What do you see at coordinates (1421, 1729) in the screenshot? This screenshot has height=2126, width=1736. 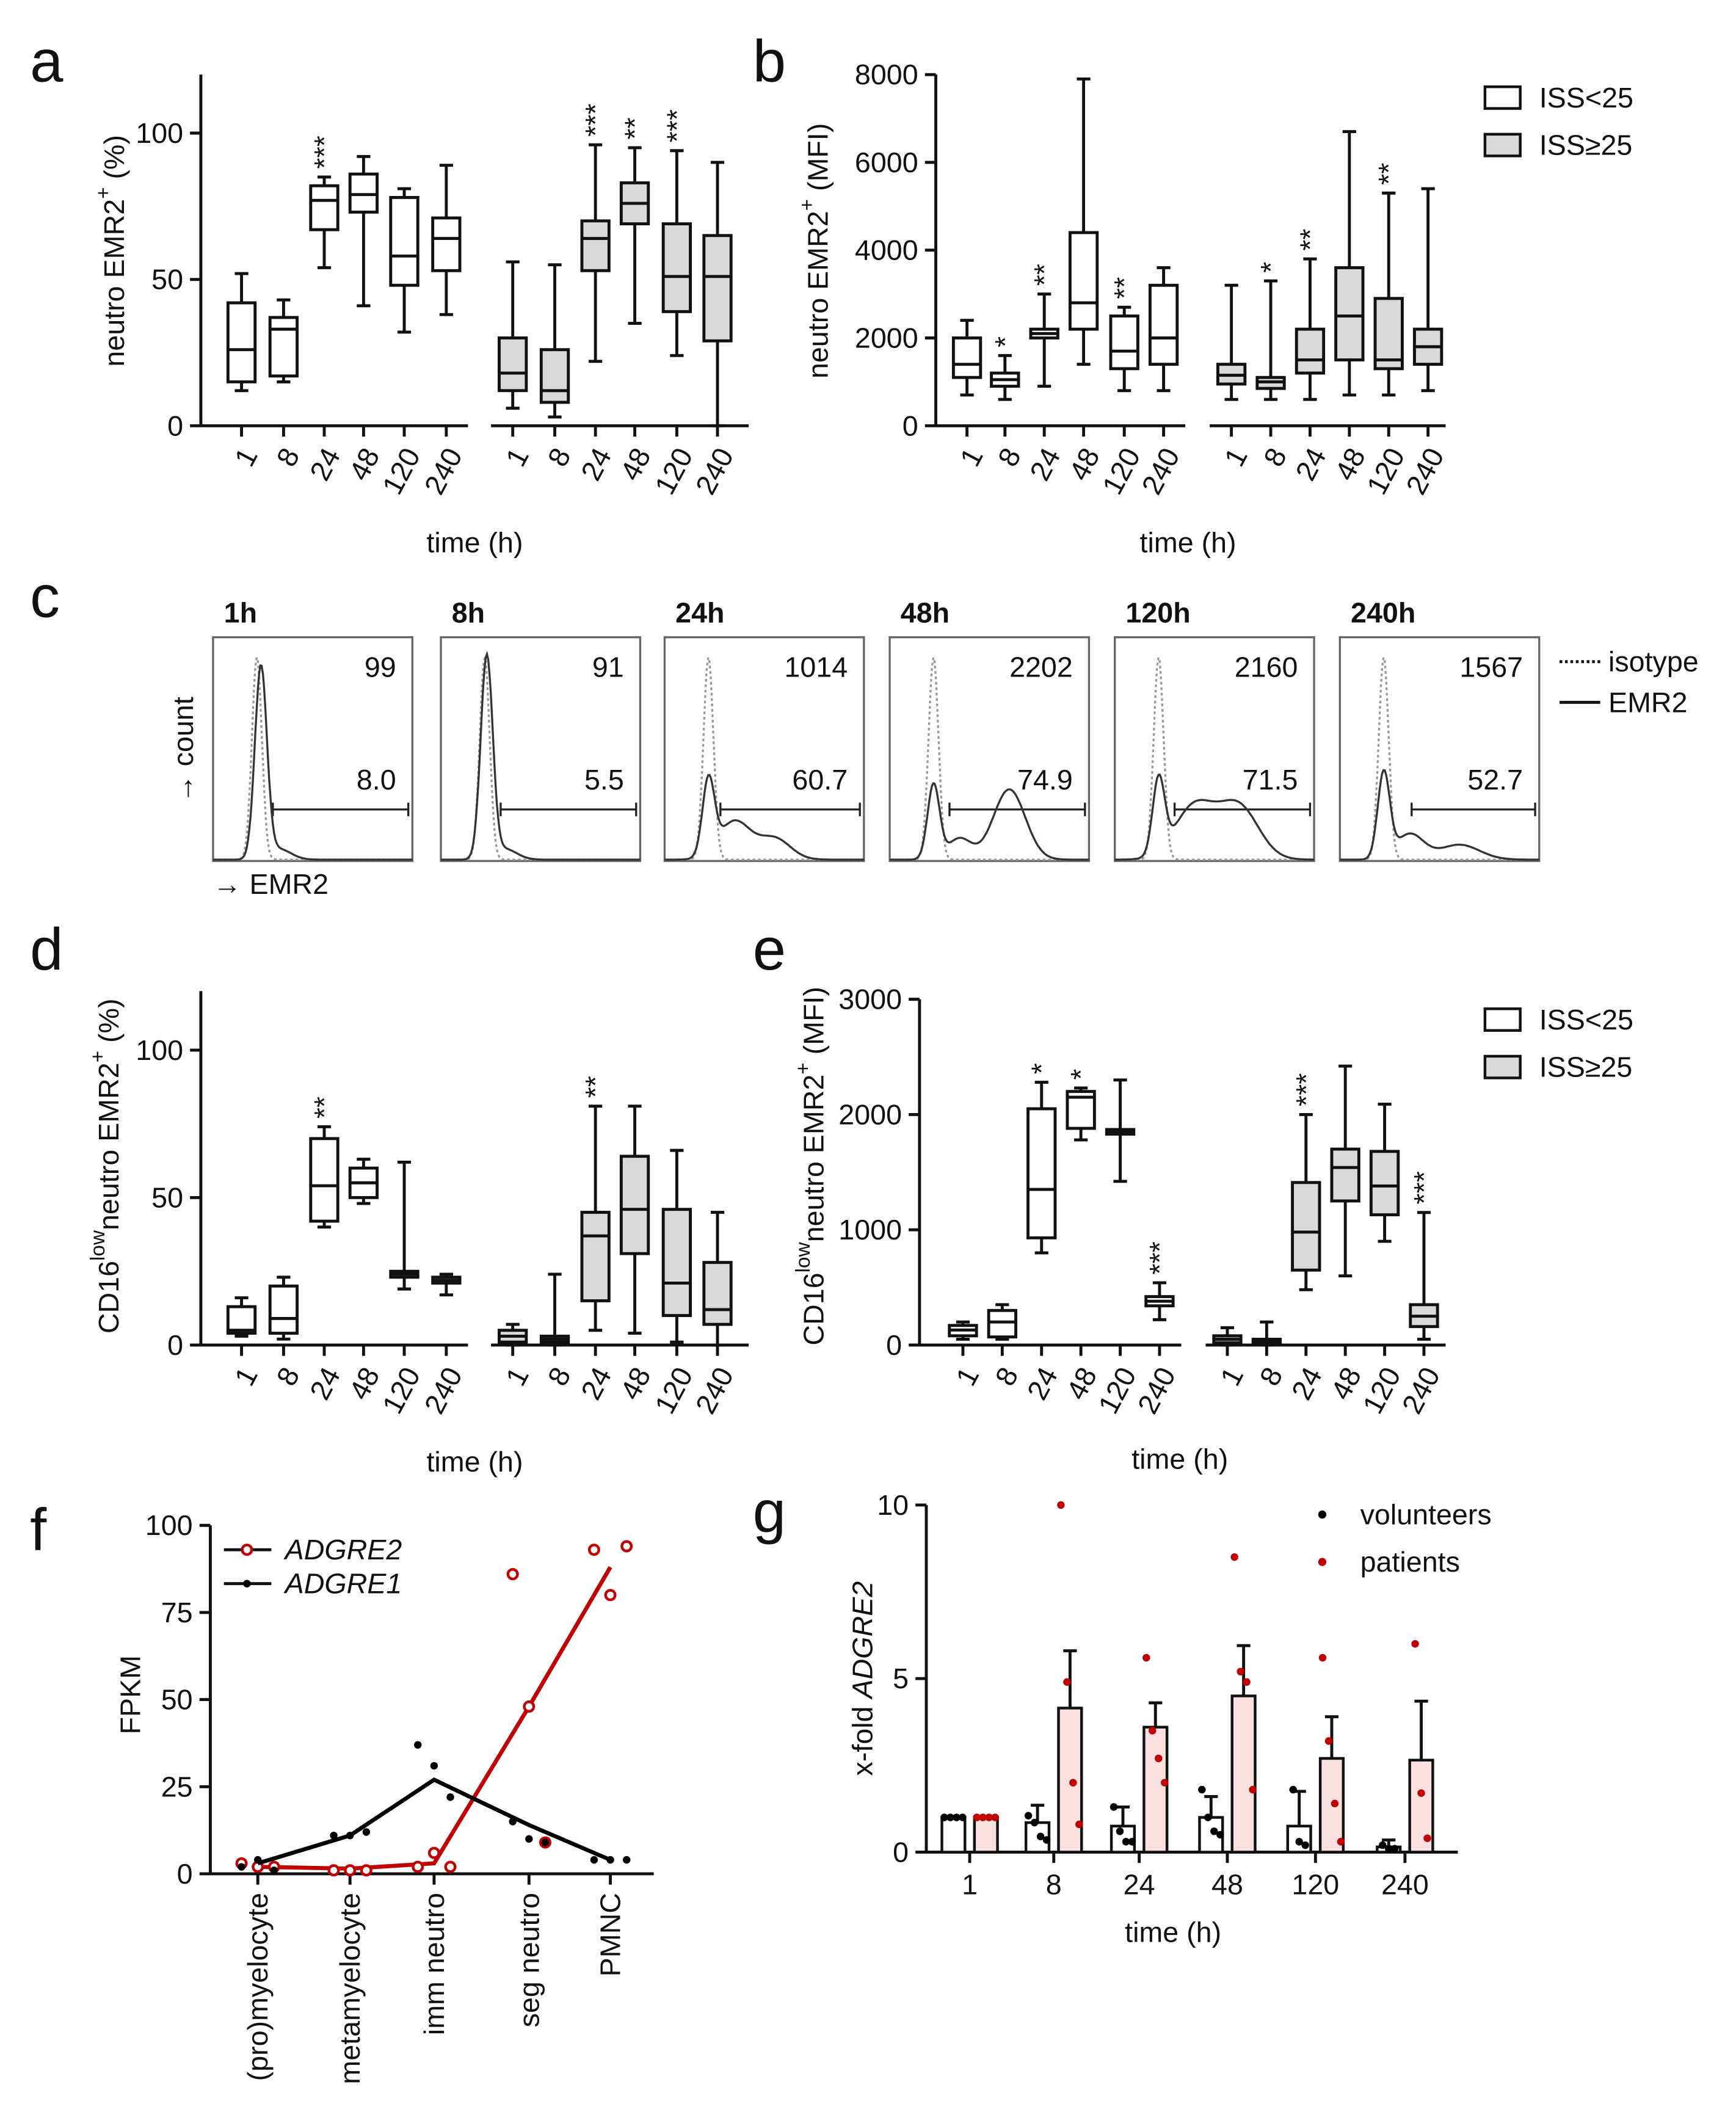 I see `error-bar` at bounding box center [1421, 1729].